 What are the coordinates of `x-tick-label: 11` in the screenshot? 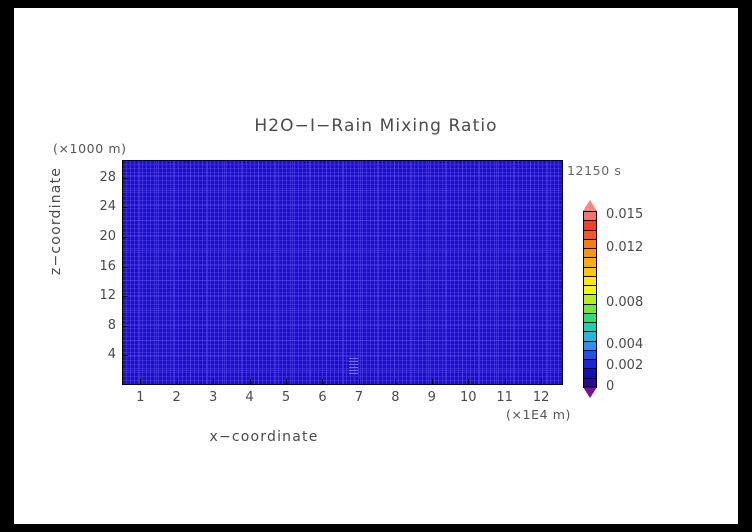 It's located at (504, 397).